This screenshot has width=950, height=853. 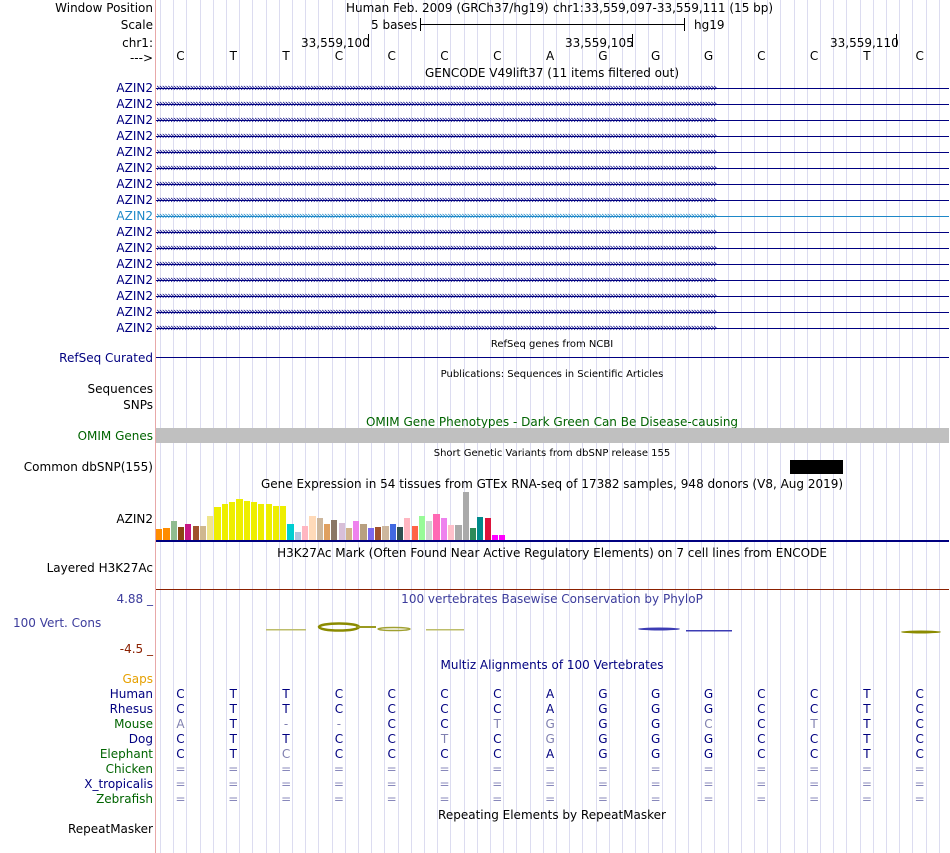 I want to click on omim-gene-bar, so click(x=552, y=435).